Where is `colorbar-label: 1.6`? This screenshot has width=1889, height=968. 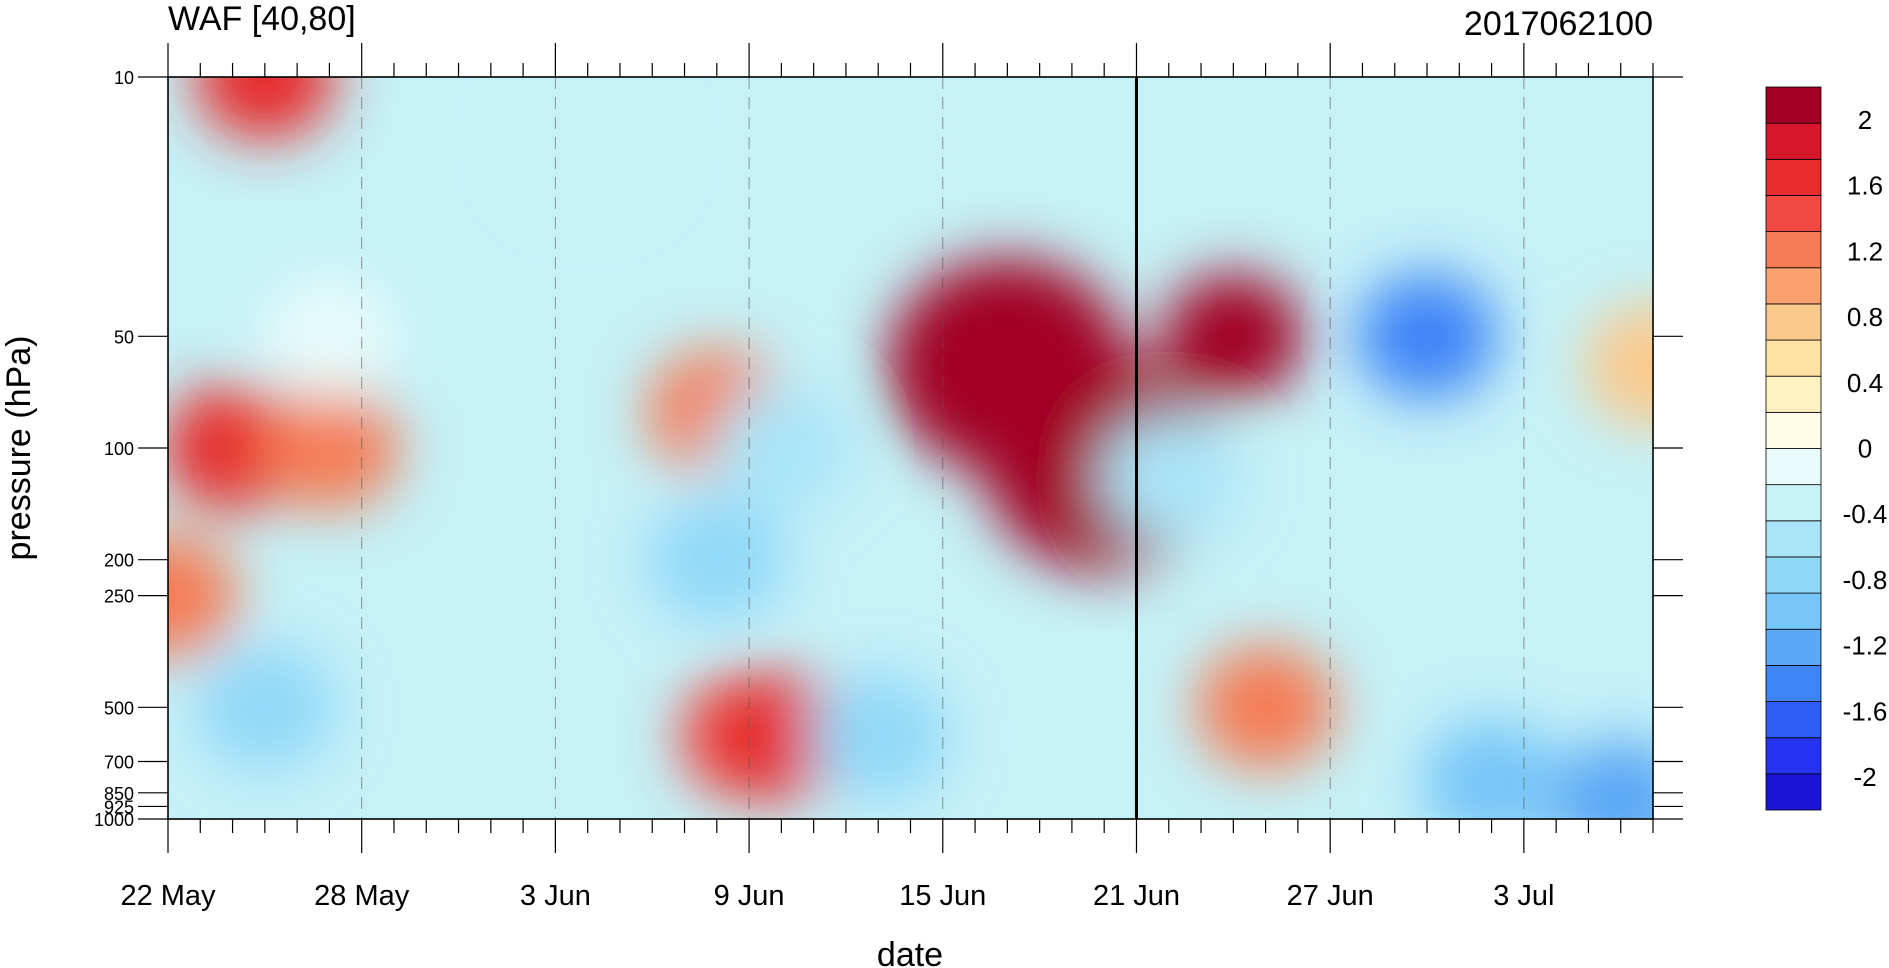 colorbar-label: 1.6 is located at coordinates (1865, 186).